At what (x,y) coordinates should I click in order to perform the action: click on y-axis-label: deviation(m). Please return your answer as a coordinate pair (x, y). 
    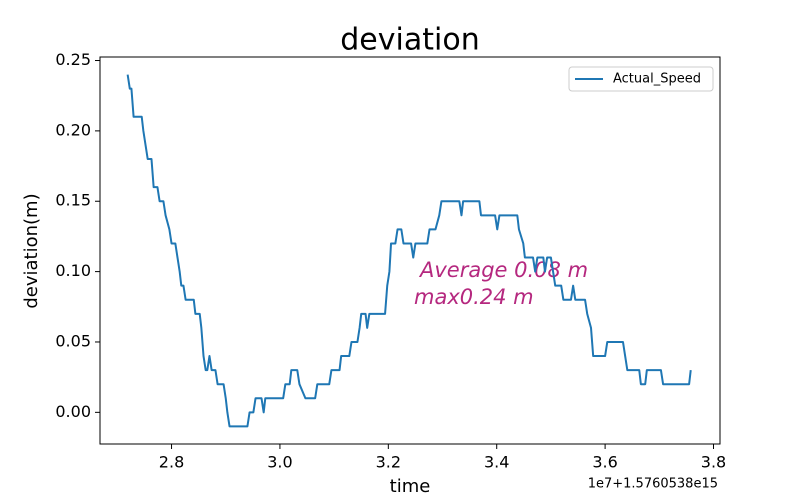
    Looking at the image, I should click on (31, 250).